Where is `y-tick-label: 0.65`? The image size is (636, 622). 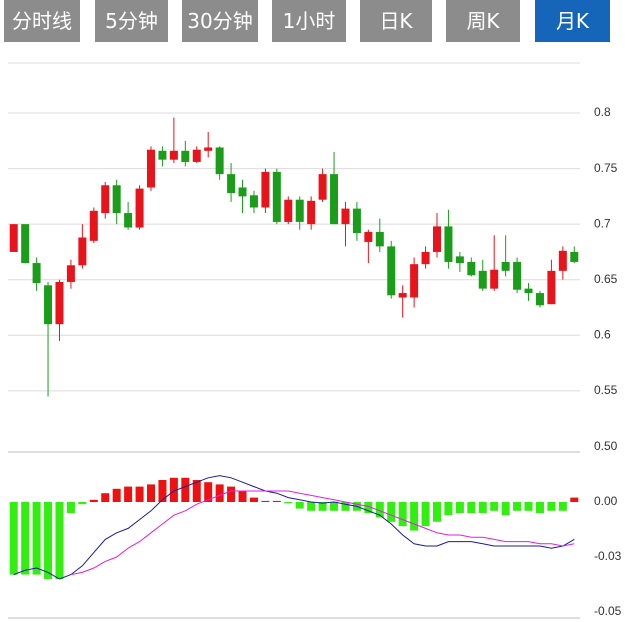
y-tick-label: 0.65 is located at coordinates (606, 279).